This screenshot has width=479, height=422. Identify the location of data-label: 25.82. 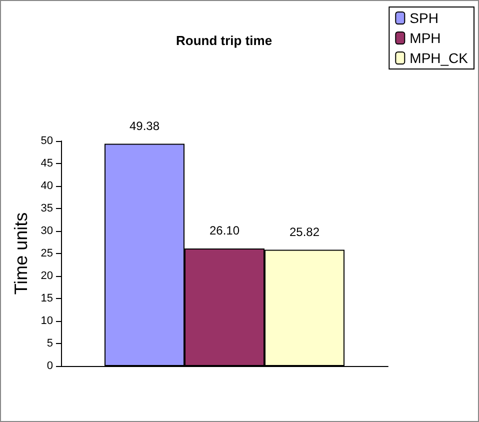
(304, 231).